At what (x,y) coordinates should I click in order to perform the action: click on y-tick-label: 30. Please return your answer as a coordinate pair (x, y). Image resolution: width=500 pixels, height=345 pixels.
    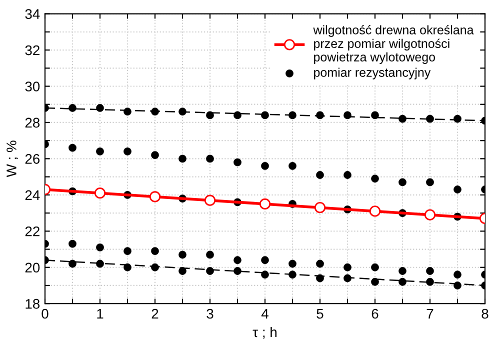
    Looking at the image, I should click on (32, 87).